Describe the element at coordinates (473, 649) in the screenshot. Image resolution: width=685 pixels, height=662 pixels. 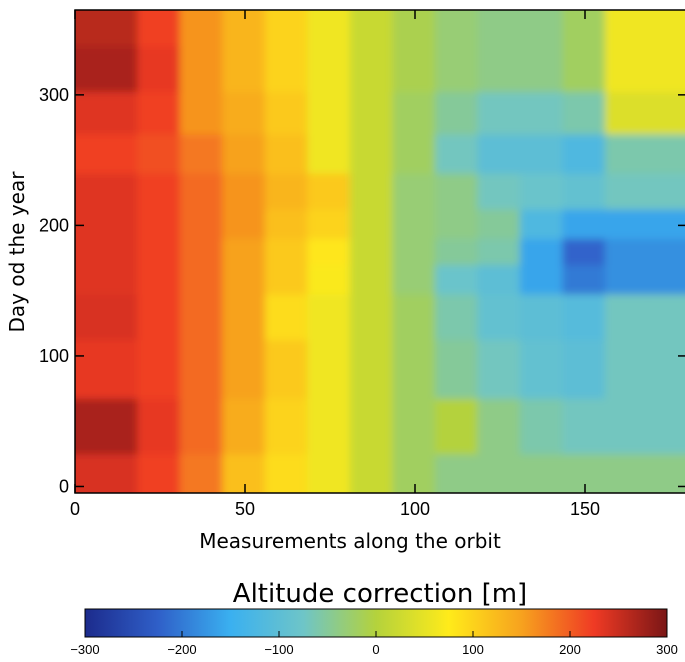
I see `colorbar-tick-label: 100` at that location.